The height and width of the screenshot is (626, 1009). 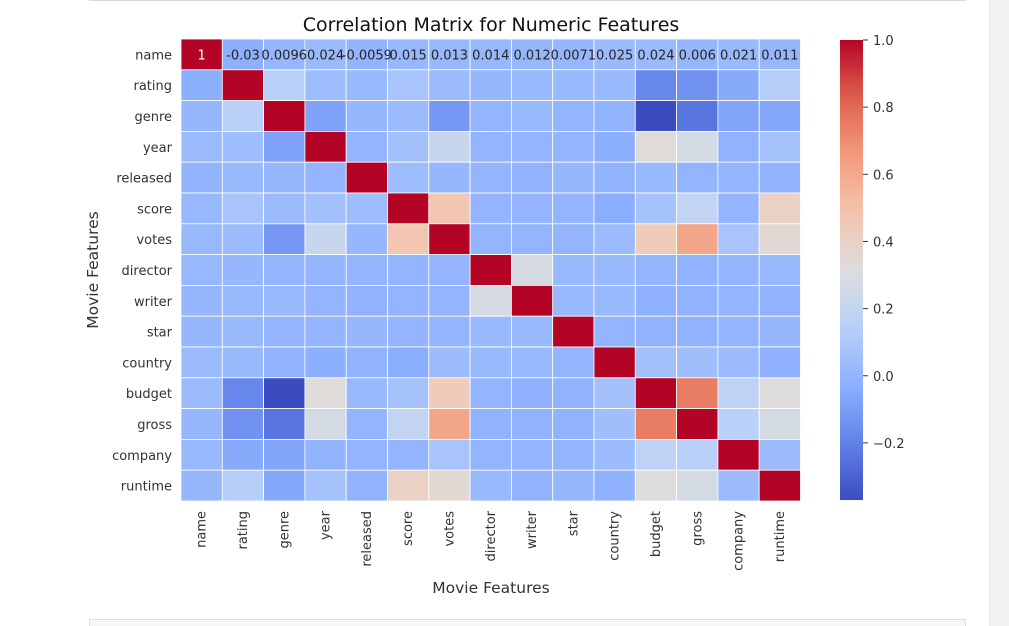 I want to click on heatmap-cell-year-year, so click(x=325, y=146).